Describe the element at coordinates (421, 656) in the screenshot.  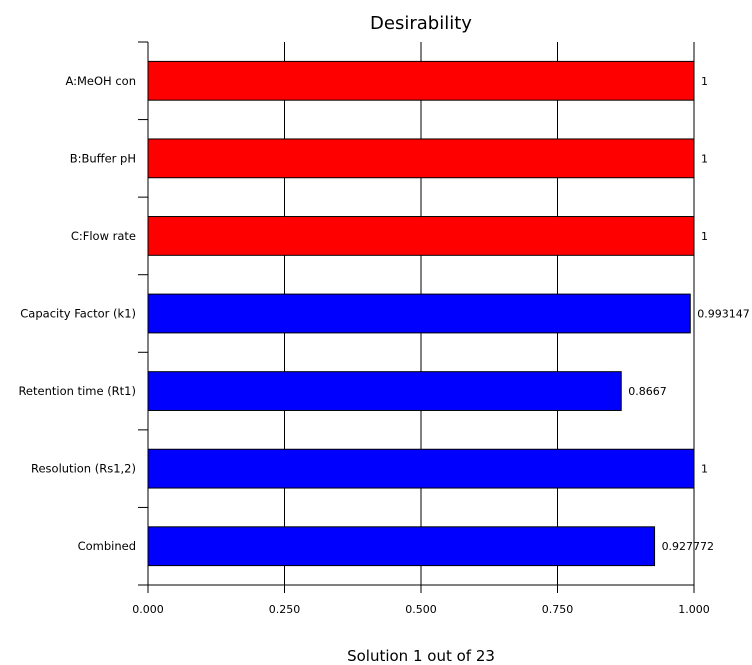
I see `solution-footer: Solution 1 out of 23` at that location.